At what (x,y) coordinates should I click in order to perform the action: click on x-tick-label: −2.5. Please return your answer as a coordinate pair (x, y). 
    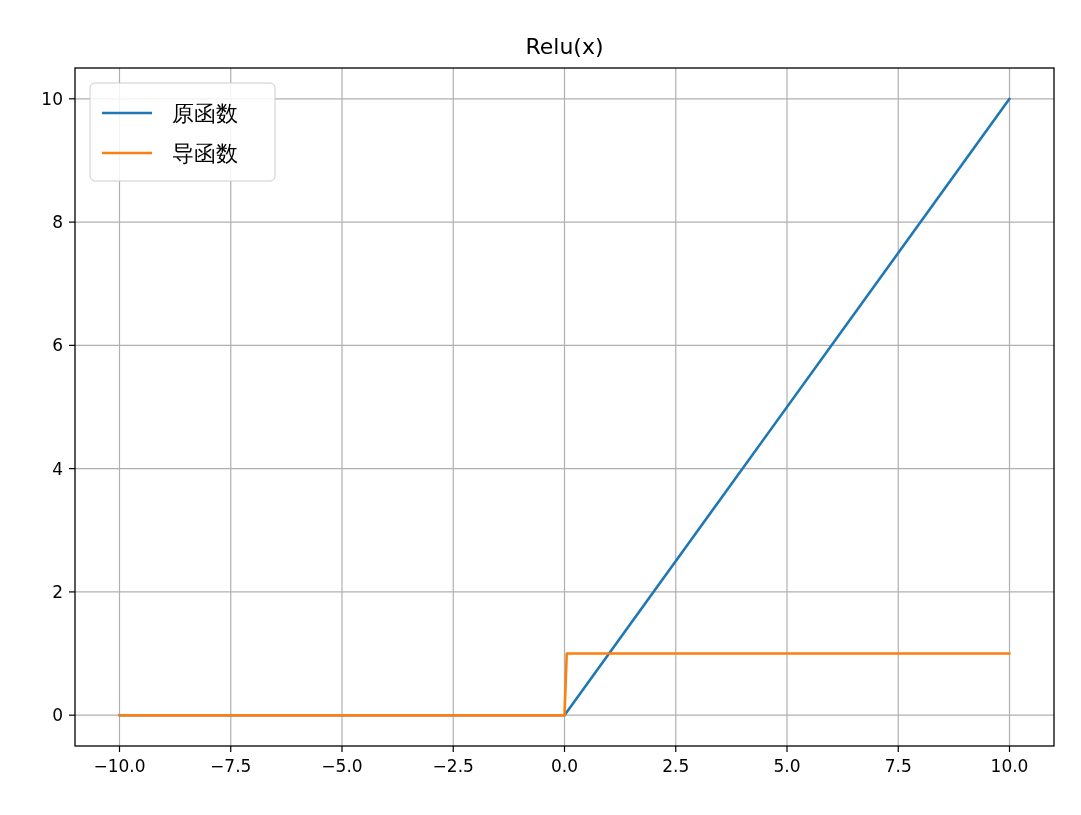
    Looking at the image, I should click on (453, 766).